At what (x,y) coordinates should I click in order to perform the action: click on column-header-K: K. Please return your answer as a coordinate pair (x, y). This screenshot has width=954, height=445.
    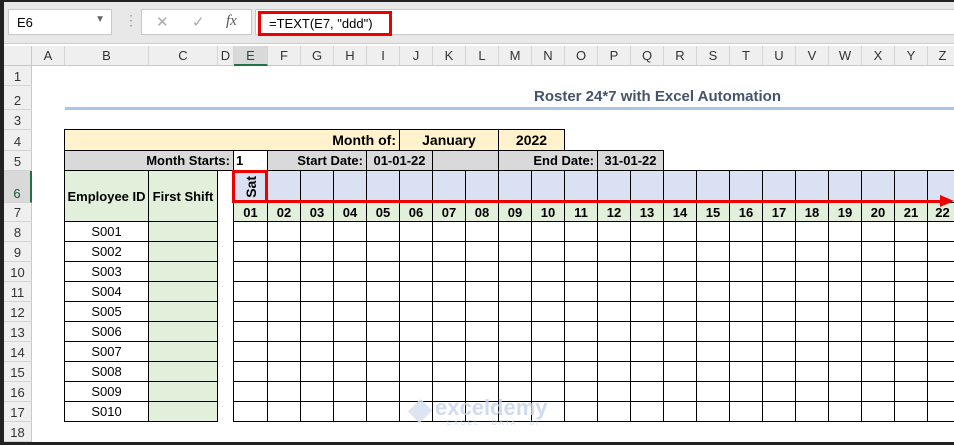
    Looking at the image, I should click on (449, 56).